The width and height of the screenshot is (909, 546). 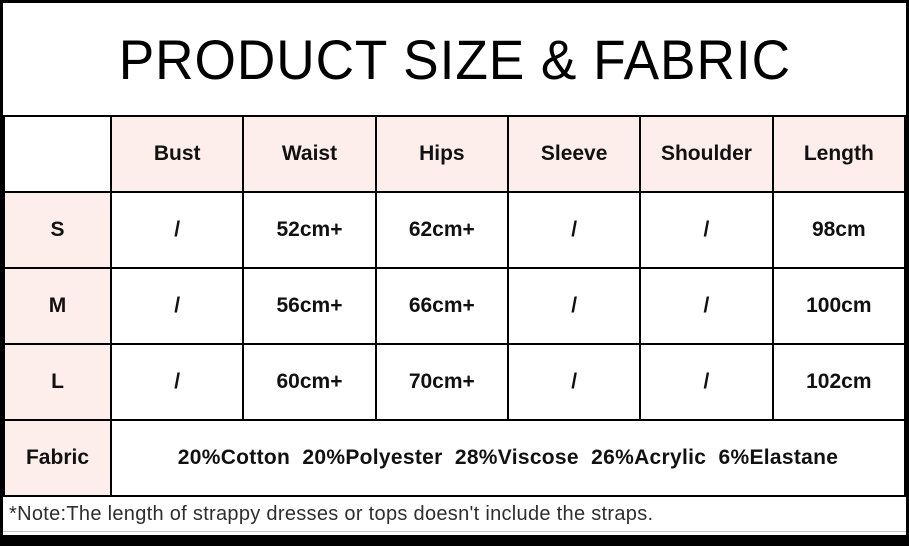 I want to click on table-row-size-l: L / 60cm+ 70cm+ / / 102cm, so click(x=454, y=382).